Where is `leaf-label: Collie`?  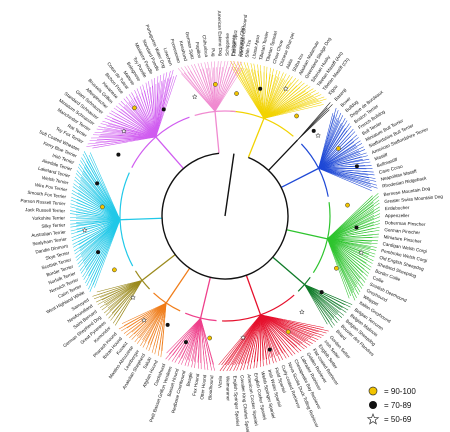
leaf-label: Collie is located at coordinates (378, 279).